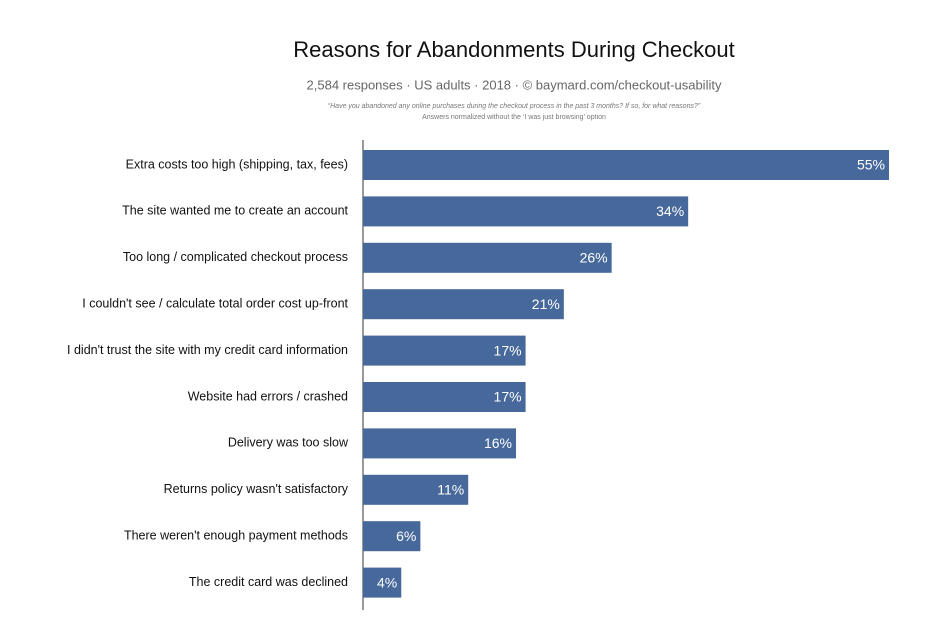  Describe the element at coordinates (594, 258) in the screenshot. I see `value-label: 26%` at that location.